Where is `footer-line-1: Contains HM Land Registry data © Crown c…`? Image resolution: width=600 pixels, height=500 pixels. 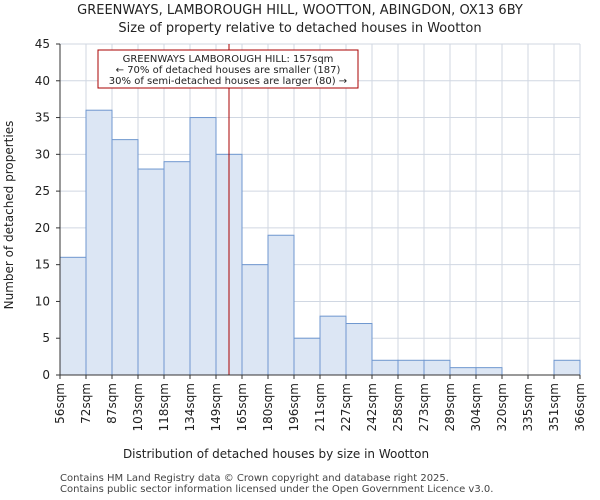 footer-line-1: Contains HM Land Registry data © Crown c… is located at coordinates (254, 478).